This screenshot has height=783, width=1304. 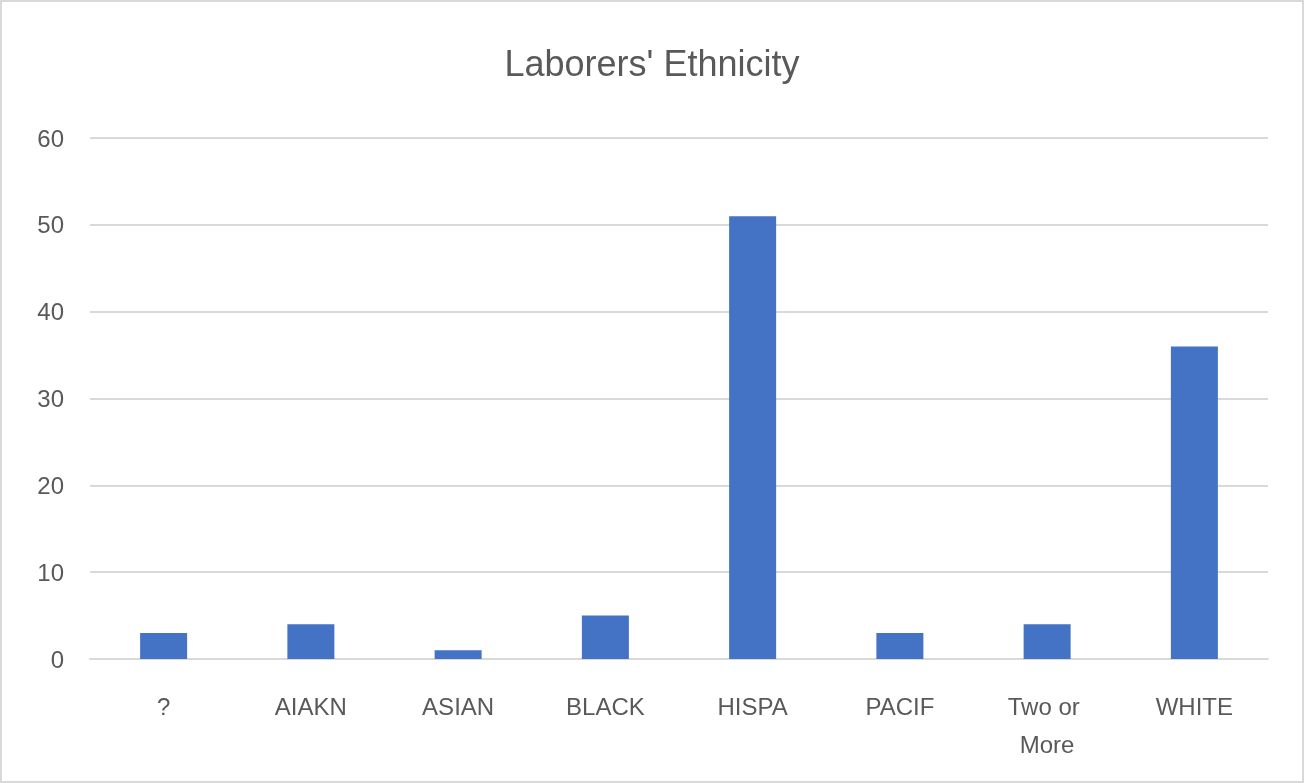 What do you see at coordinates (900, 706) in the screenshot?
I see `x-tick-label: PACIF` at bounding box center [900, 706].